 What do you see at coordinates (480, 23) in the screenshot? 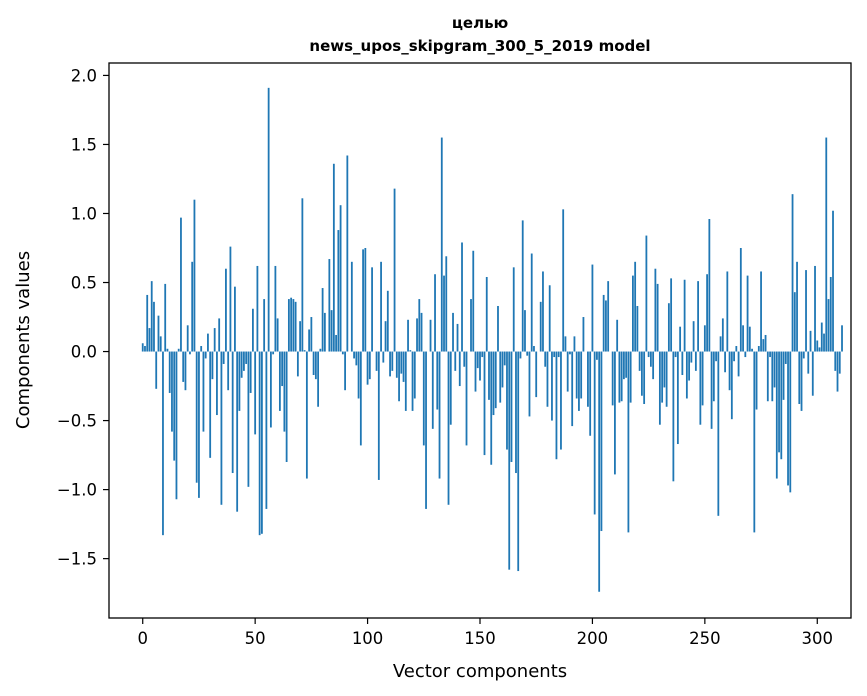
I see `chart-title: целью` at bounding box center [480, 23].